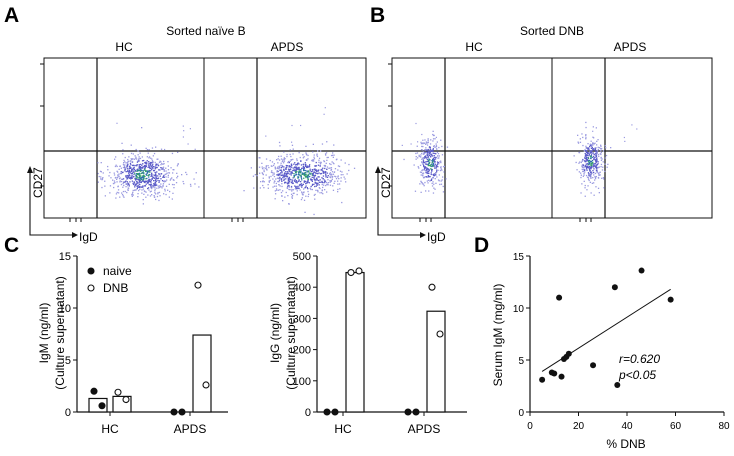 The width and height of the screenshot is (734, 456). Describe the element at coordinates (625, 444) in the screenshot. I see `scatter-xlabel: % DNB` at that location.